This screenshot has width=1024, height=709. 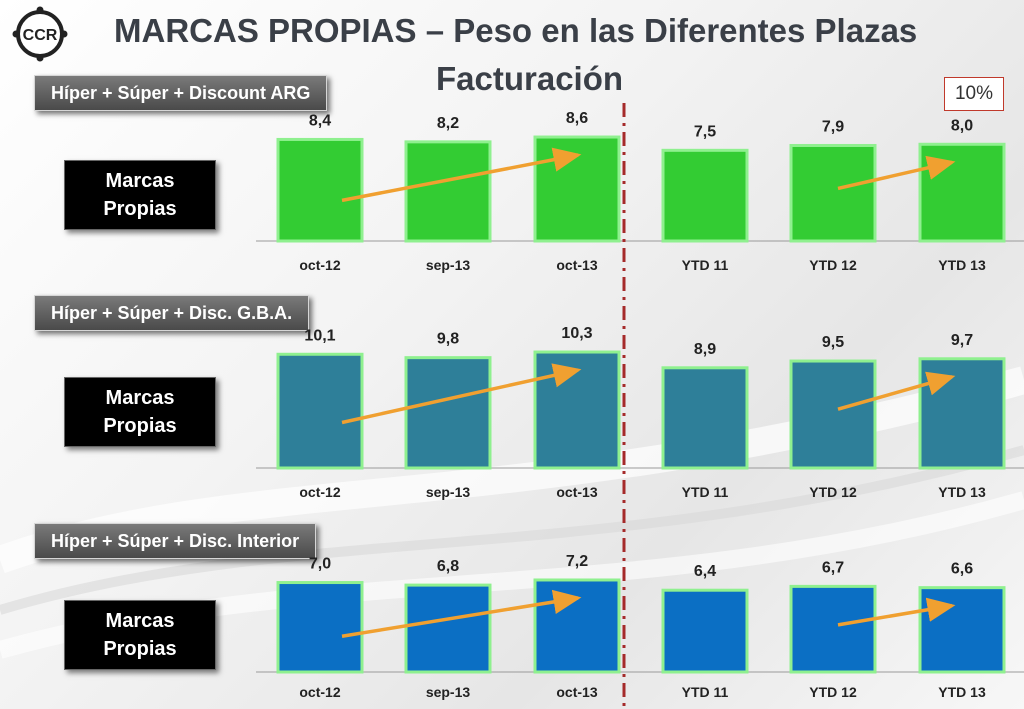 What do you see at coordinates (974, 94) in the screenshot?
I see `percent-box: 10%` at bounding box center [974, 94].